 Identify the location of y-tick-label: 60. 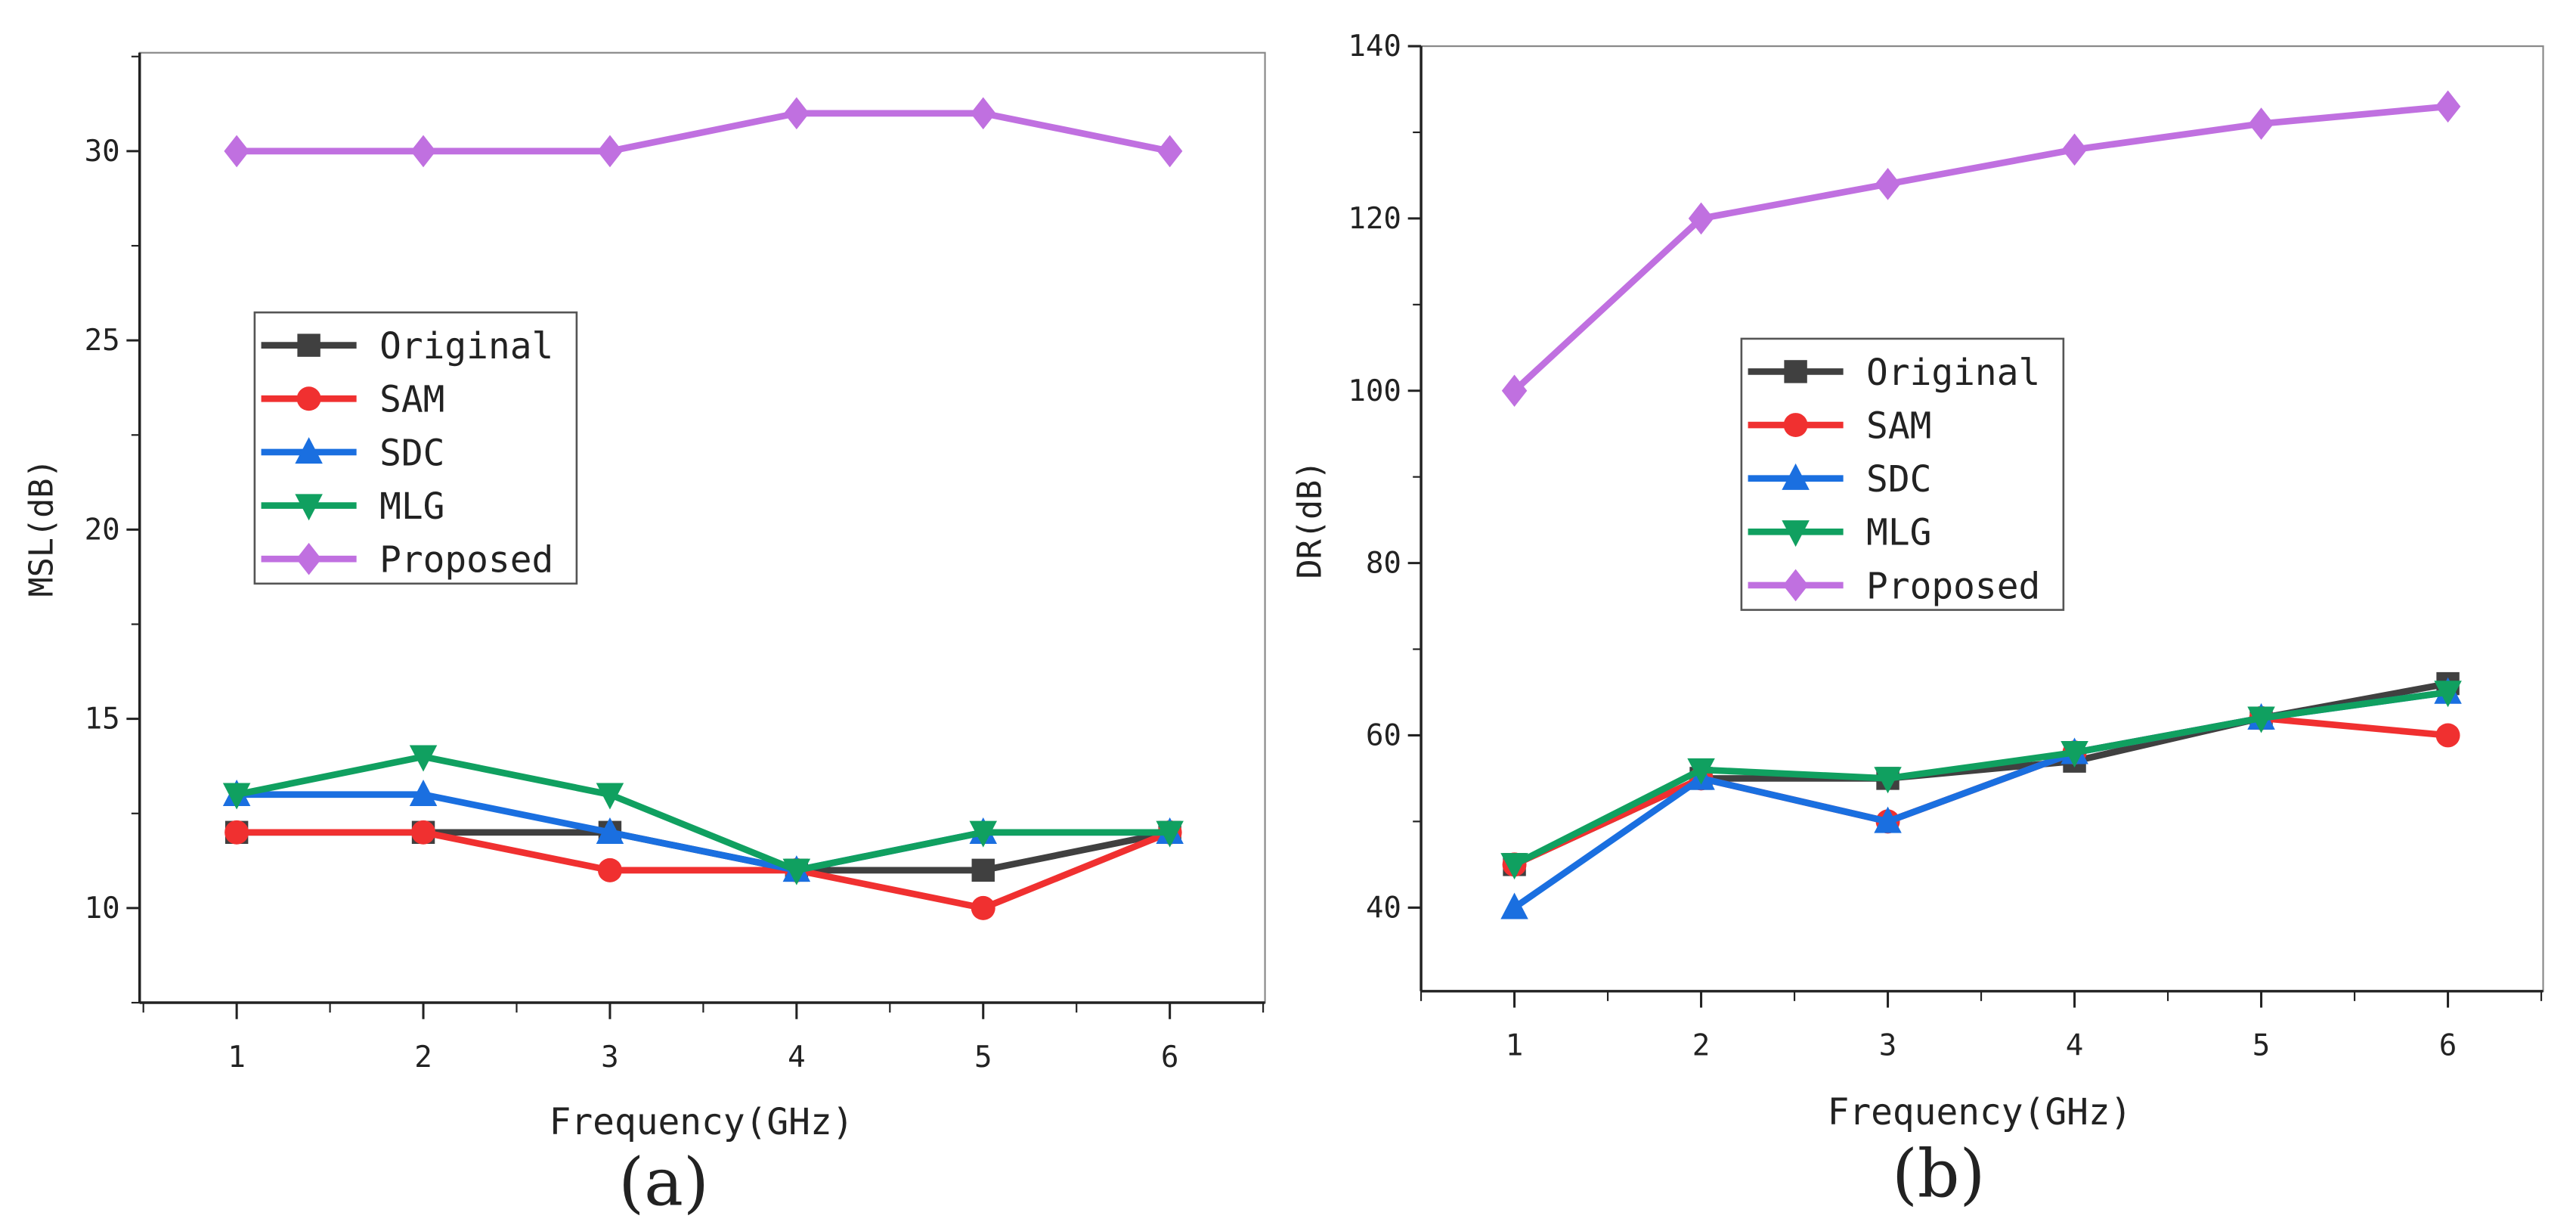
(1383, 735).